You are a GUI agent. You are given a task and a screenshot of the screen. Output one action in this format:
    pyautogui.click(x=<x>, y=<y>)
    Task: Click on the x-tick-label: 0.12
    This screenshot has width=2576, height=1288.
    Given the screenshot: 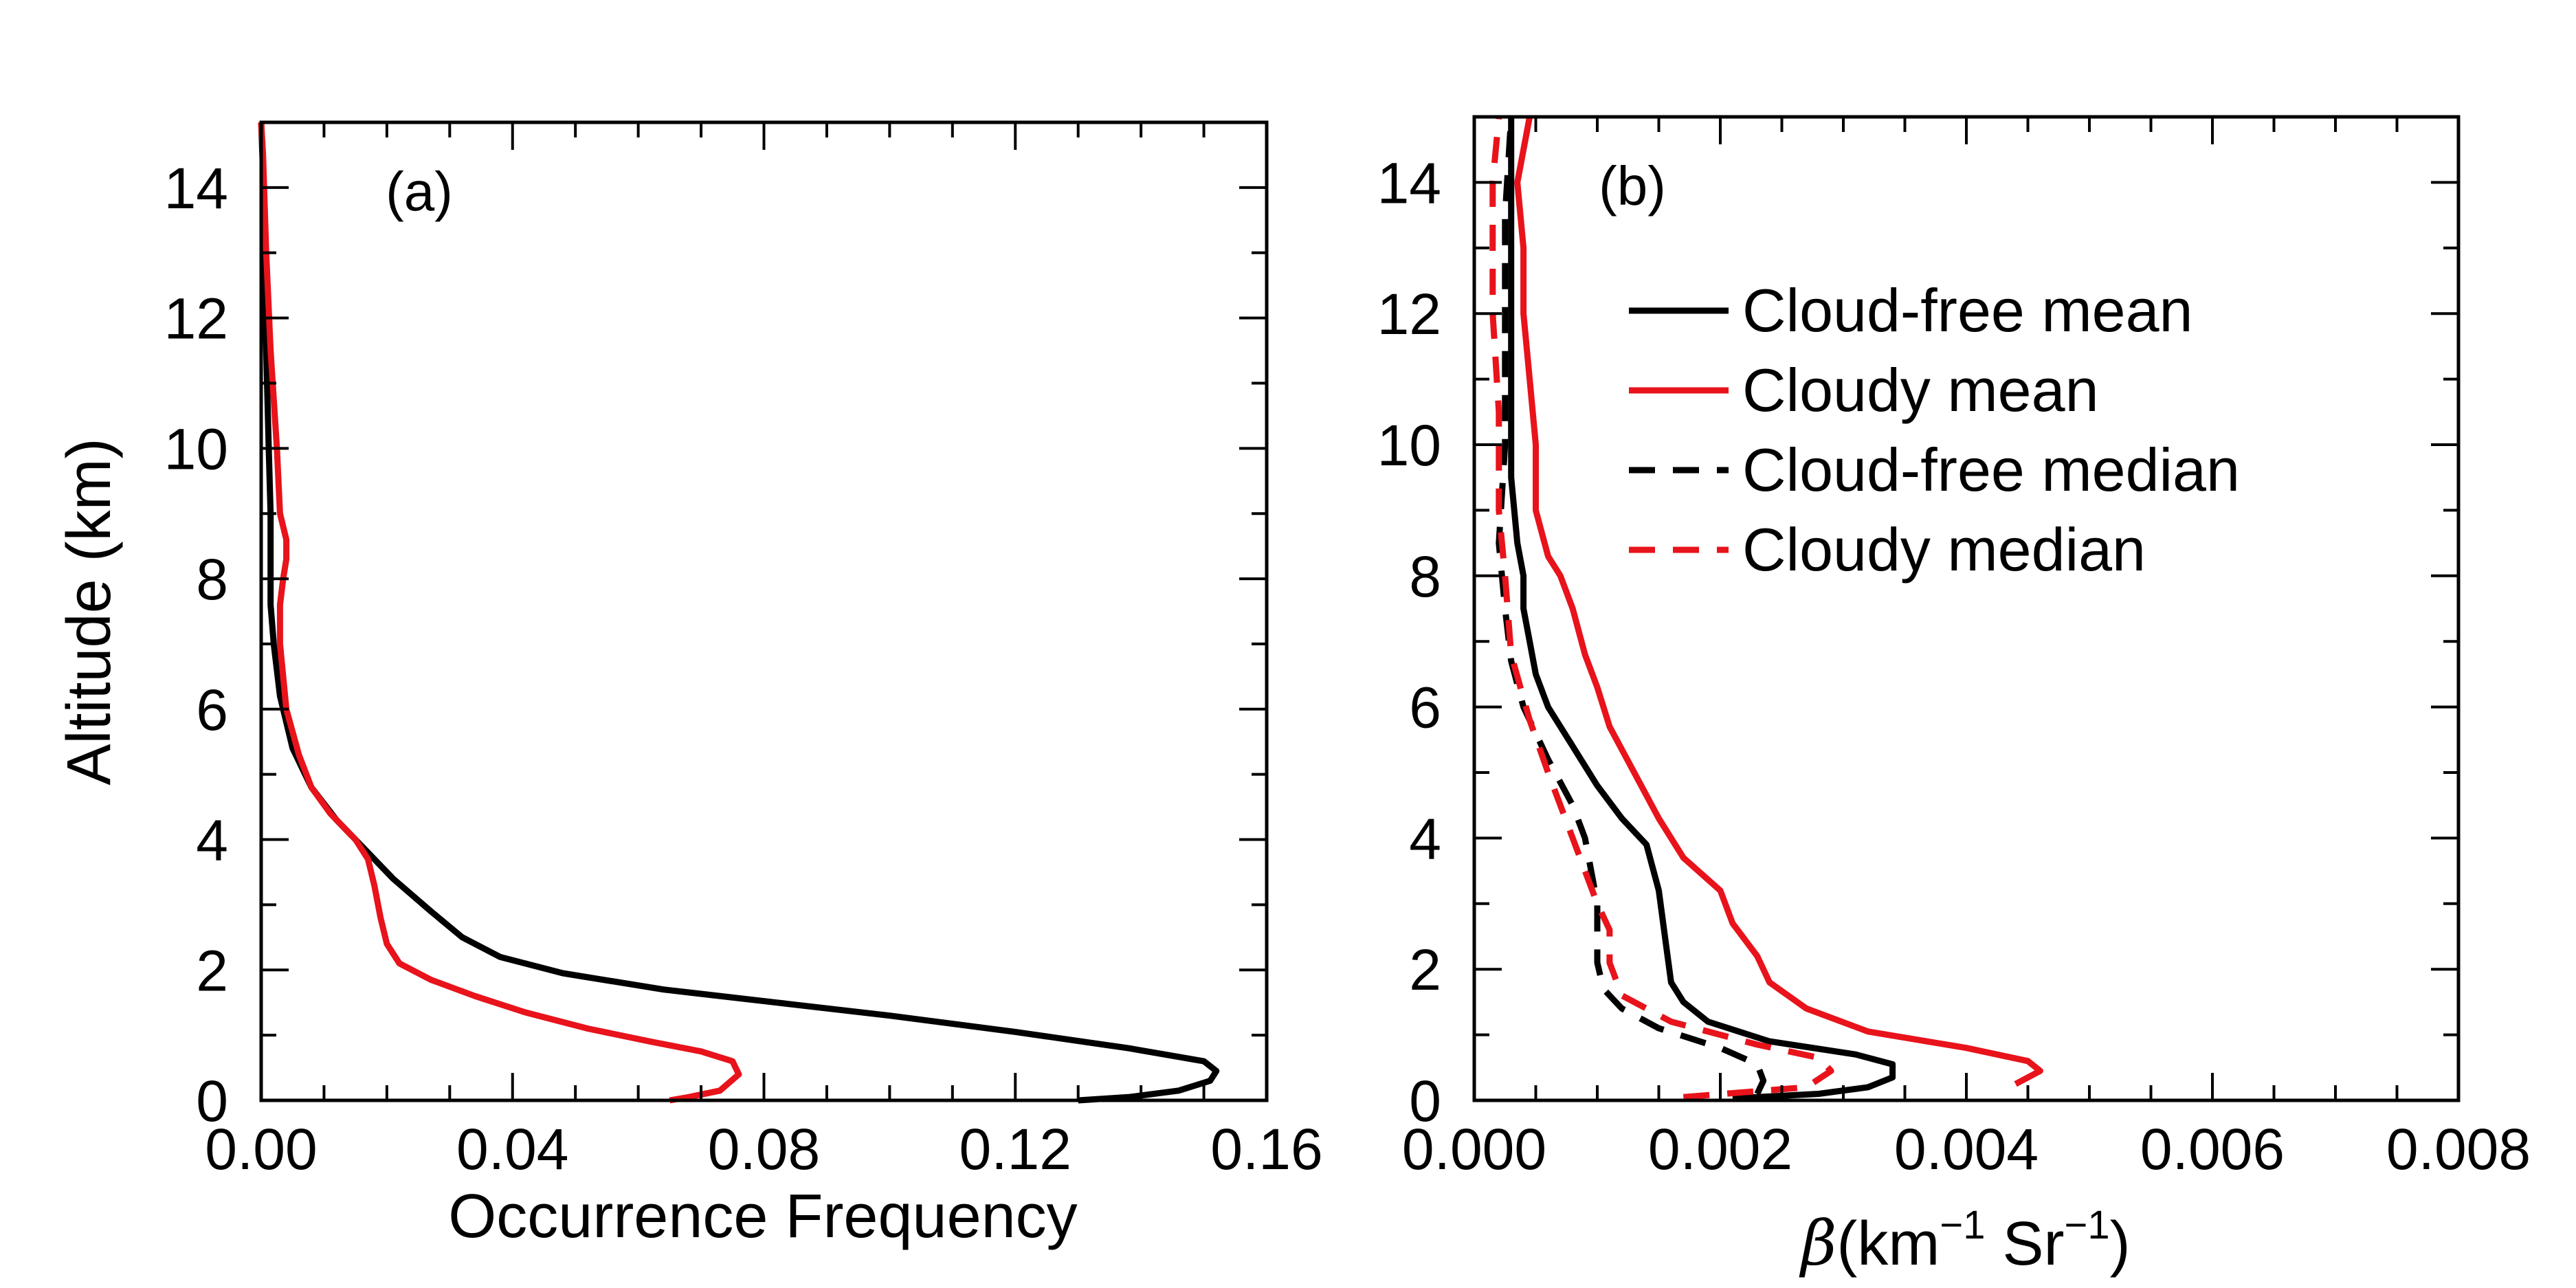 What is the action you would take?
    pyautogui.click(x=1015, y=1149)
    